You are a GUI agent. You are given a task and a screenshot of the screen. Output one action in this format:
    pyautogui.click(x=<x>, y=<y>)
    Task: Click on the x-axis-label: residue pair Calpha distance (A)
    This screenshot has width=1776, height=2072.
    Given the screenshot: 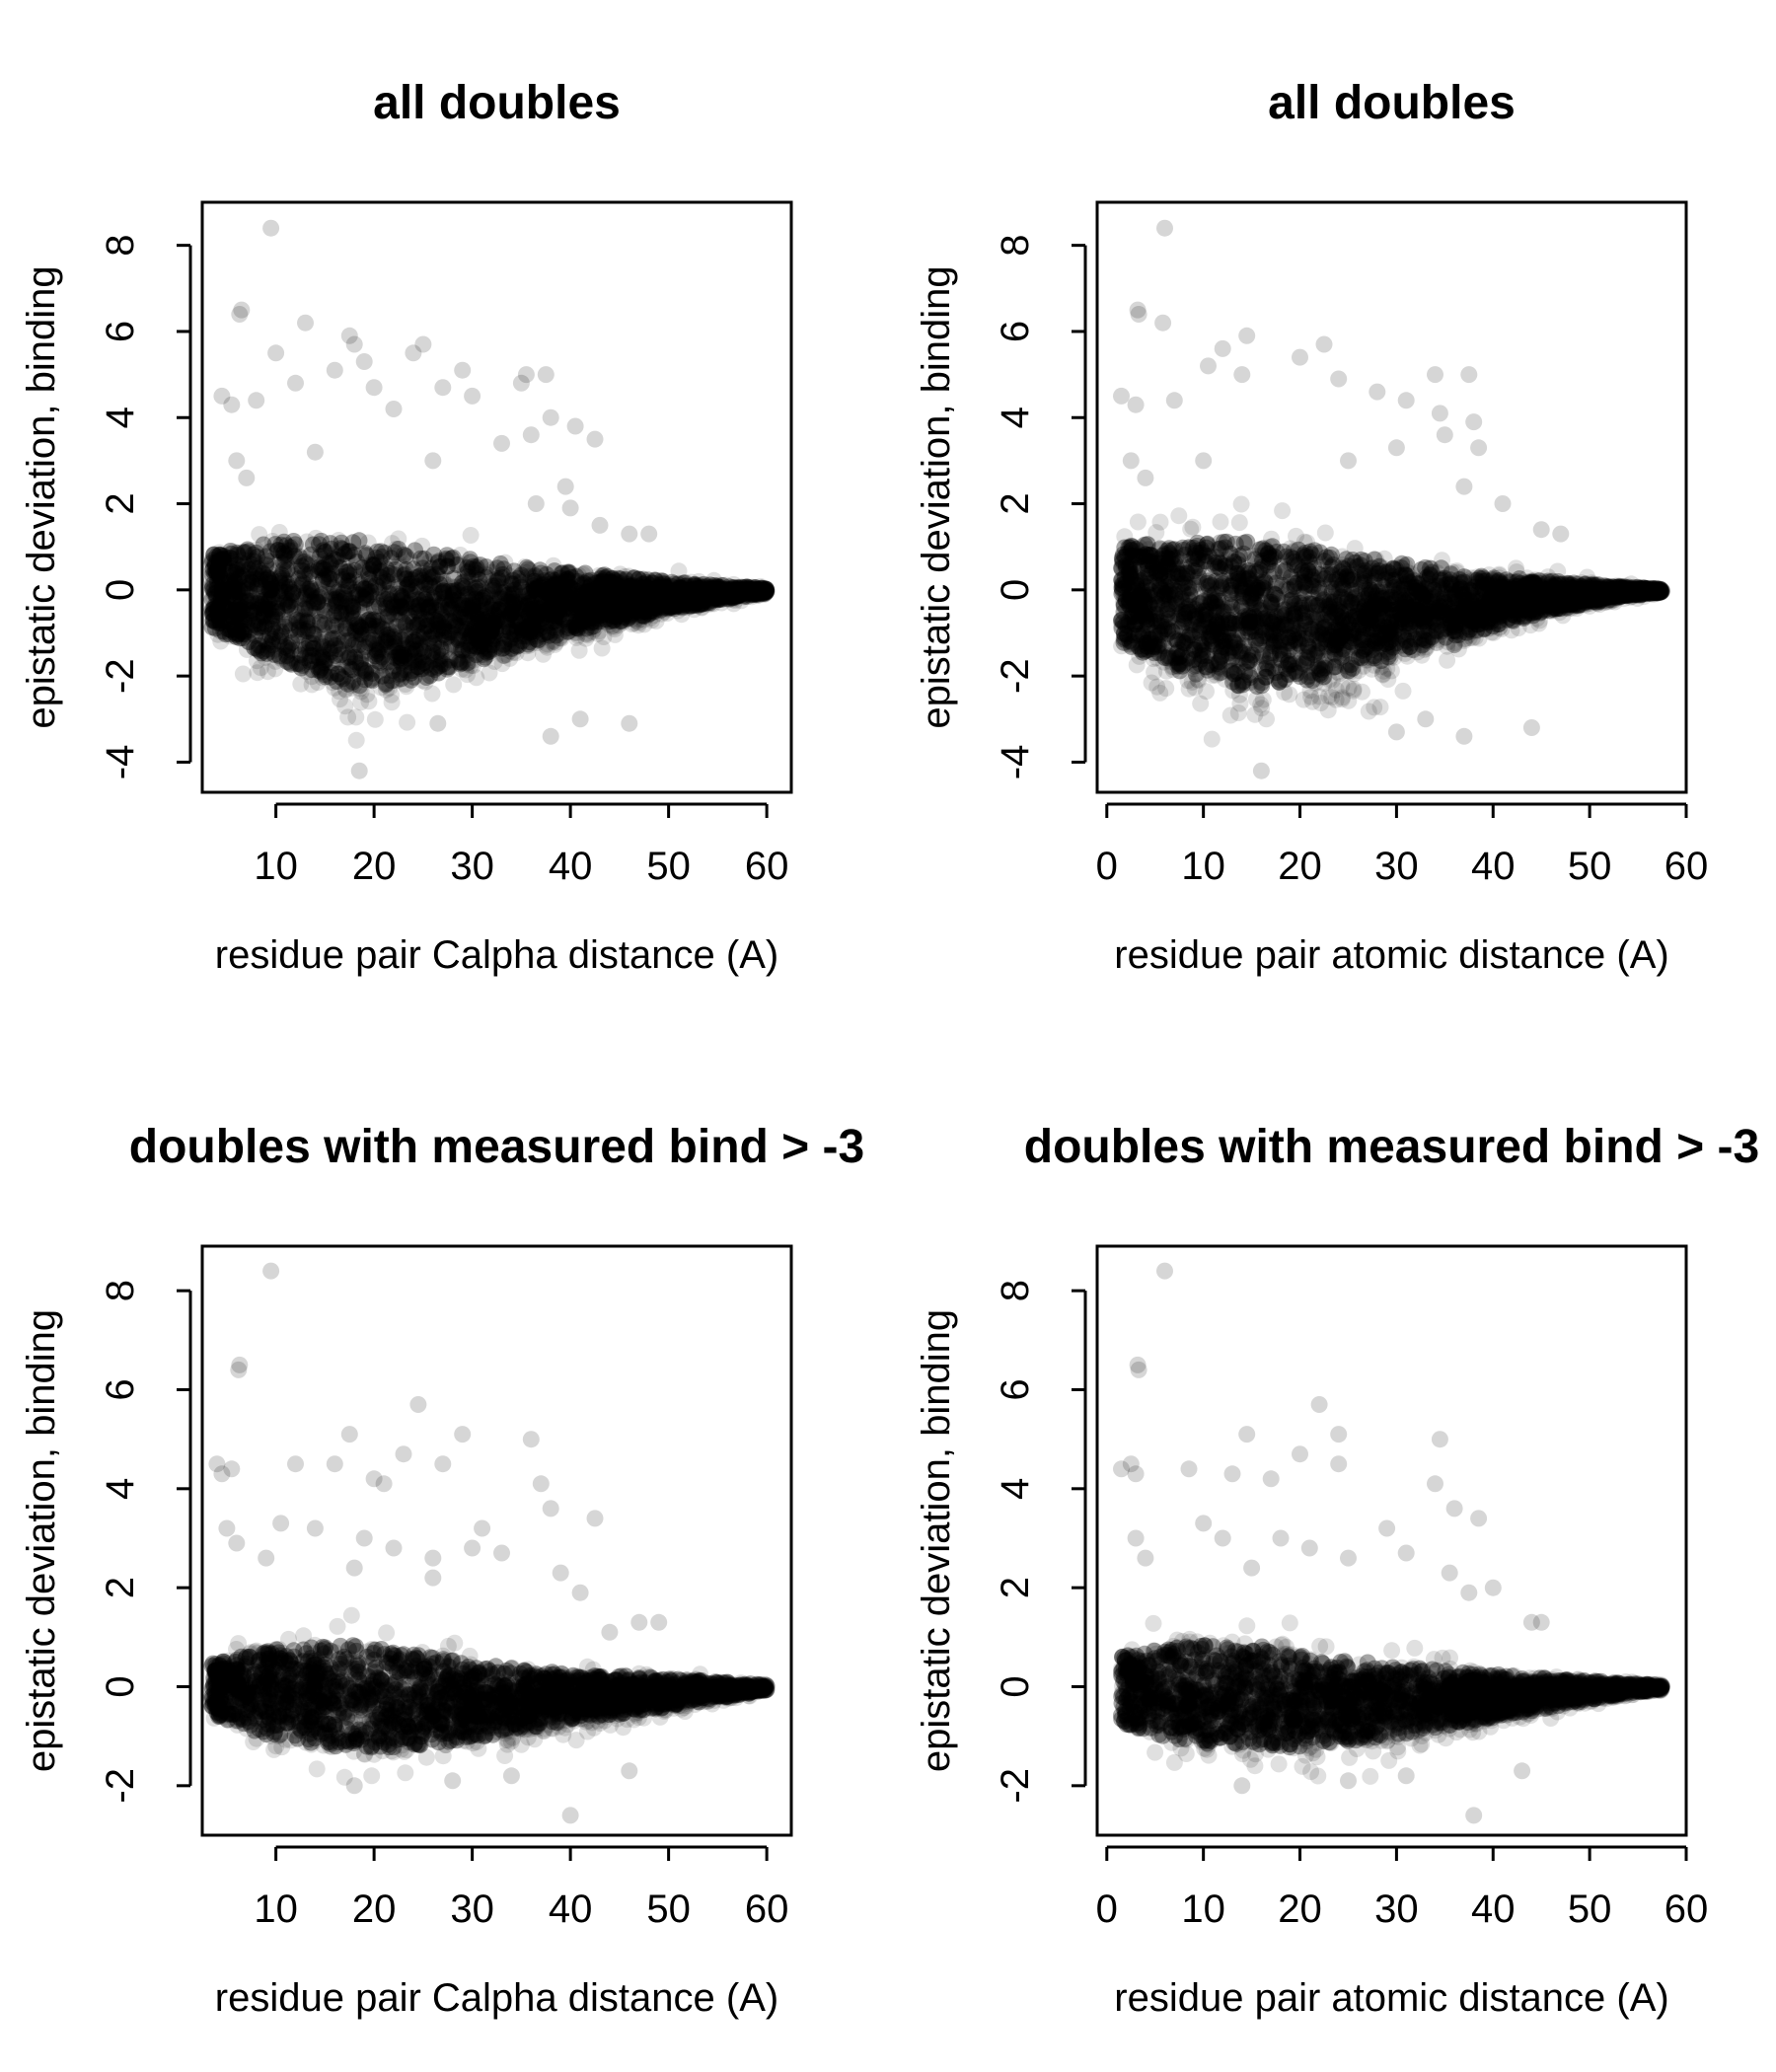 What is the action you would take?
    pyautogui.click(x=497, y=955)
    